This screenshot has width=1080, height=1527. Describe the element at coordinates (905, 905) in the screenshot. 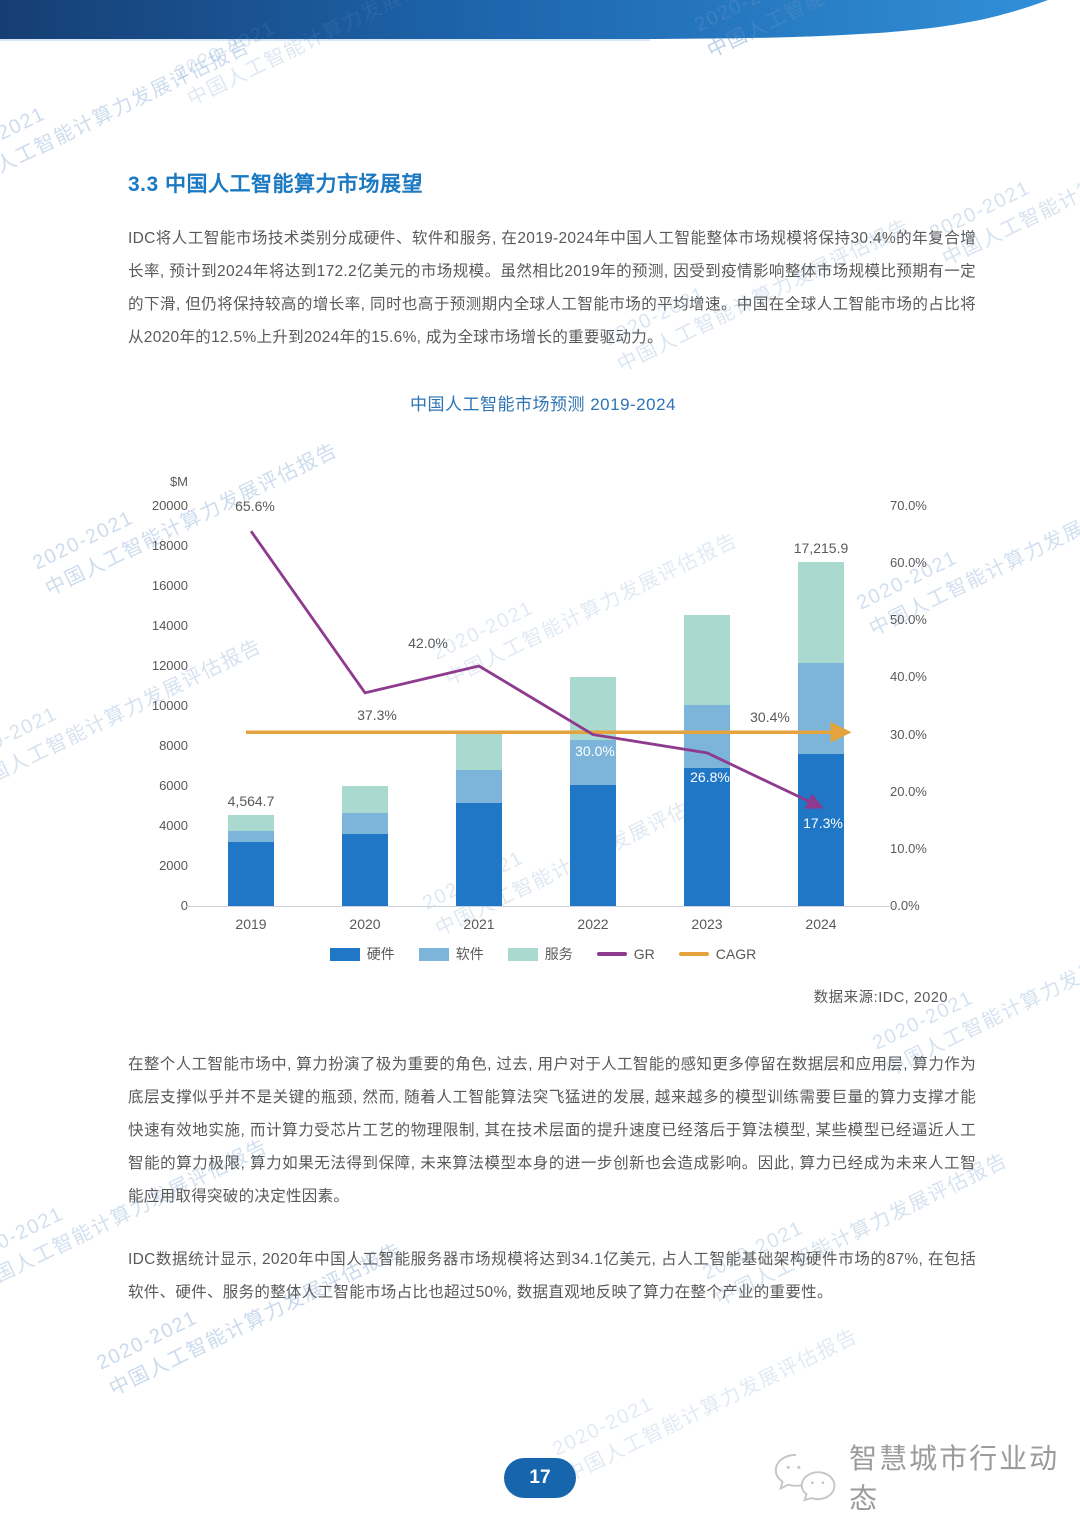

I see `right-axis-tick: 0.0%` at that location.